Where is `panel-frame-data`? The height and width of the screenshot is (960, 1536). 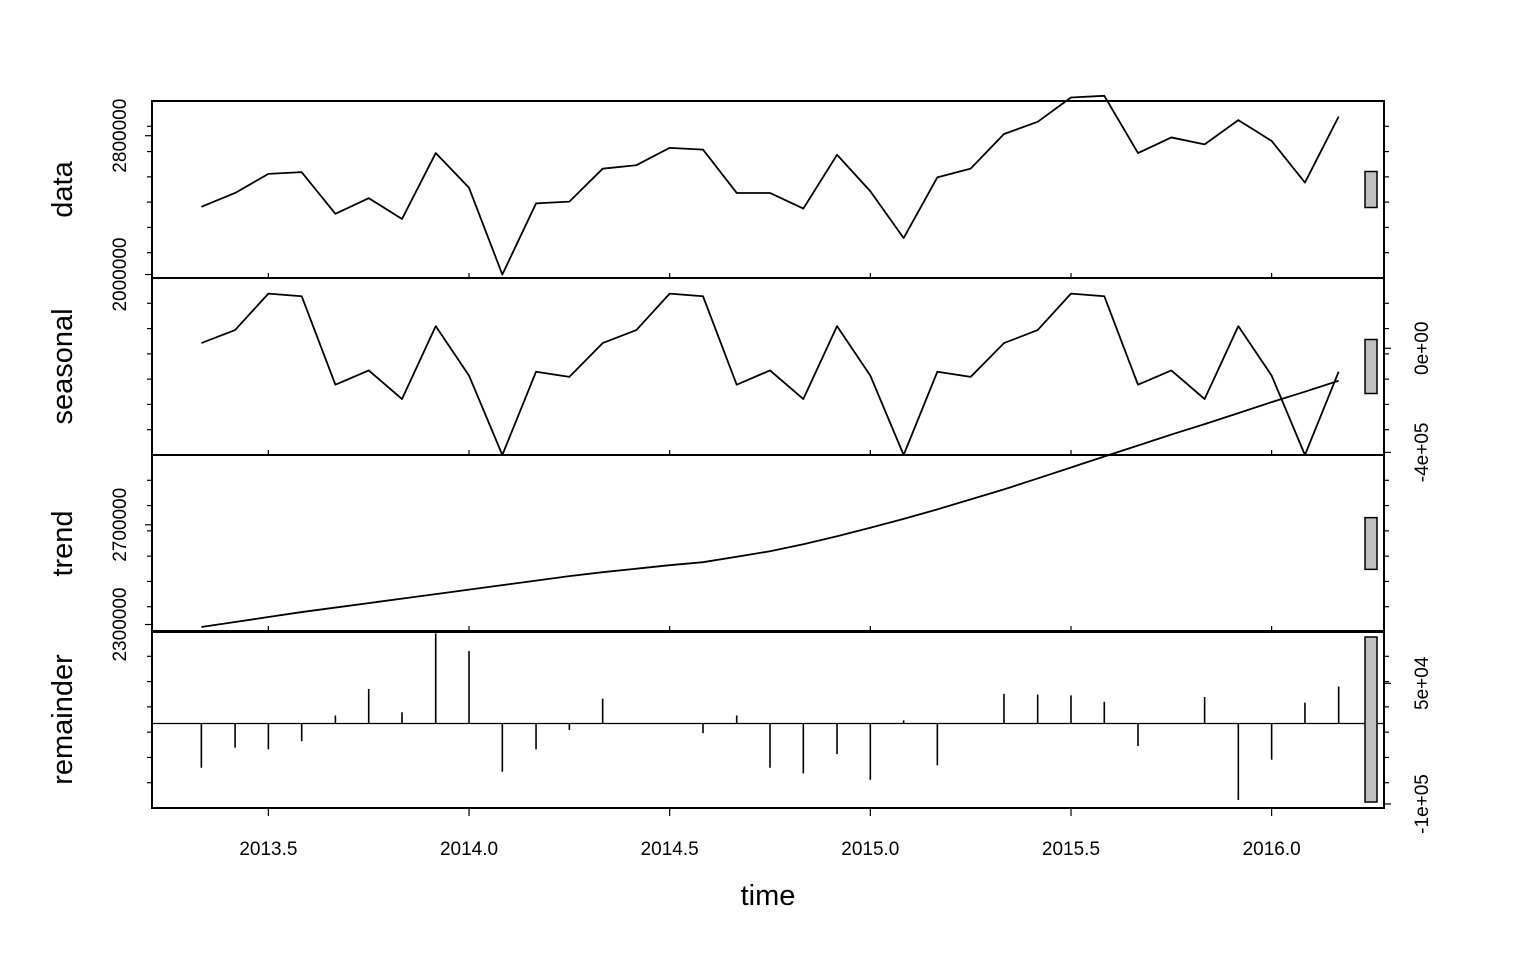
panel-frame-data is located at coordinates (768, 189).